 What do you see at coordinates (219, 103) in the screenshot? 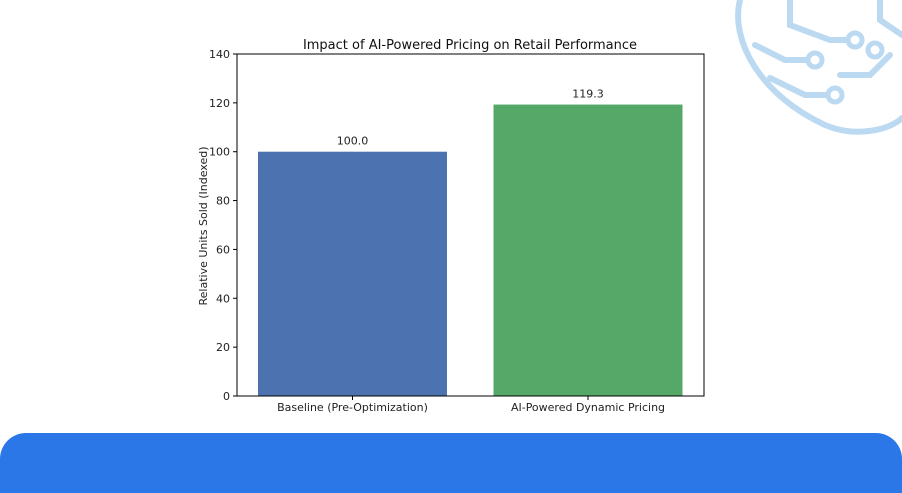
I see `y-tick-label: 120` at bounding box center [219, 103].